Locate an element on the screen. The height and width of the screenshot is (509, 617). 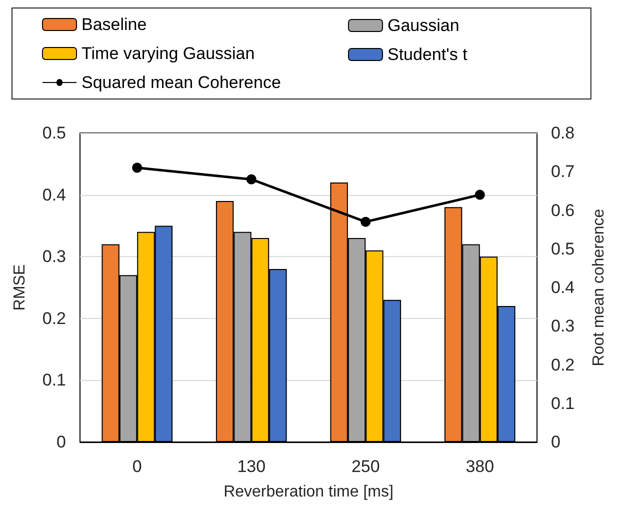
x-axis-title: Reverberation time [ms] is located at coordinates (309, 492).